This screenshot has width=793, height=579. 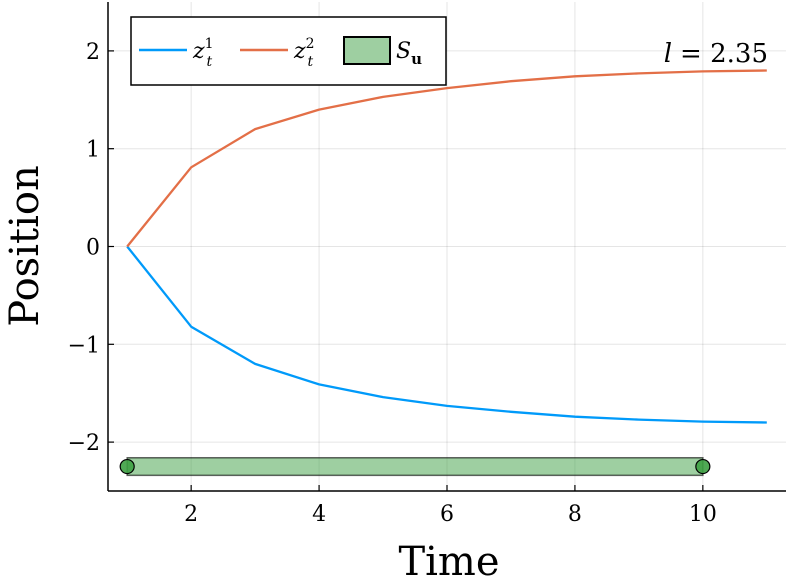 I want to click on y-tick-label-0: −2, so click(x=84, y=443).